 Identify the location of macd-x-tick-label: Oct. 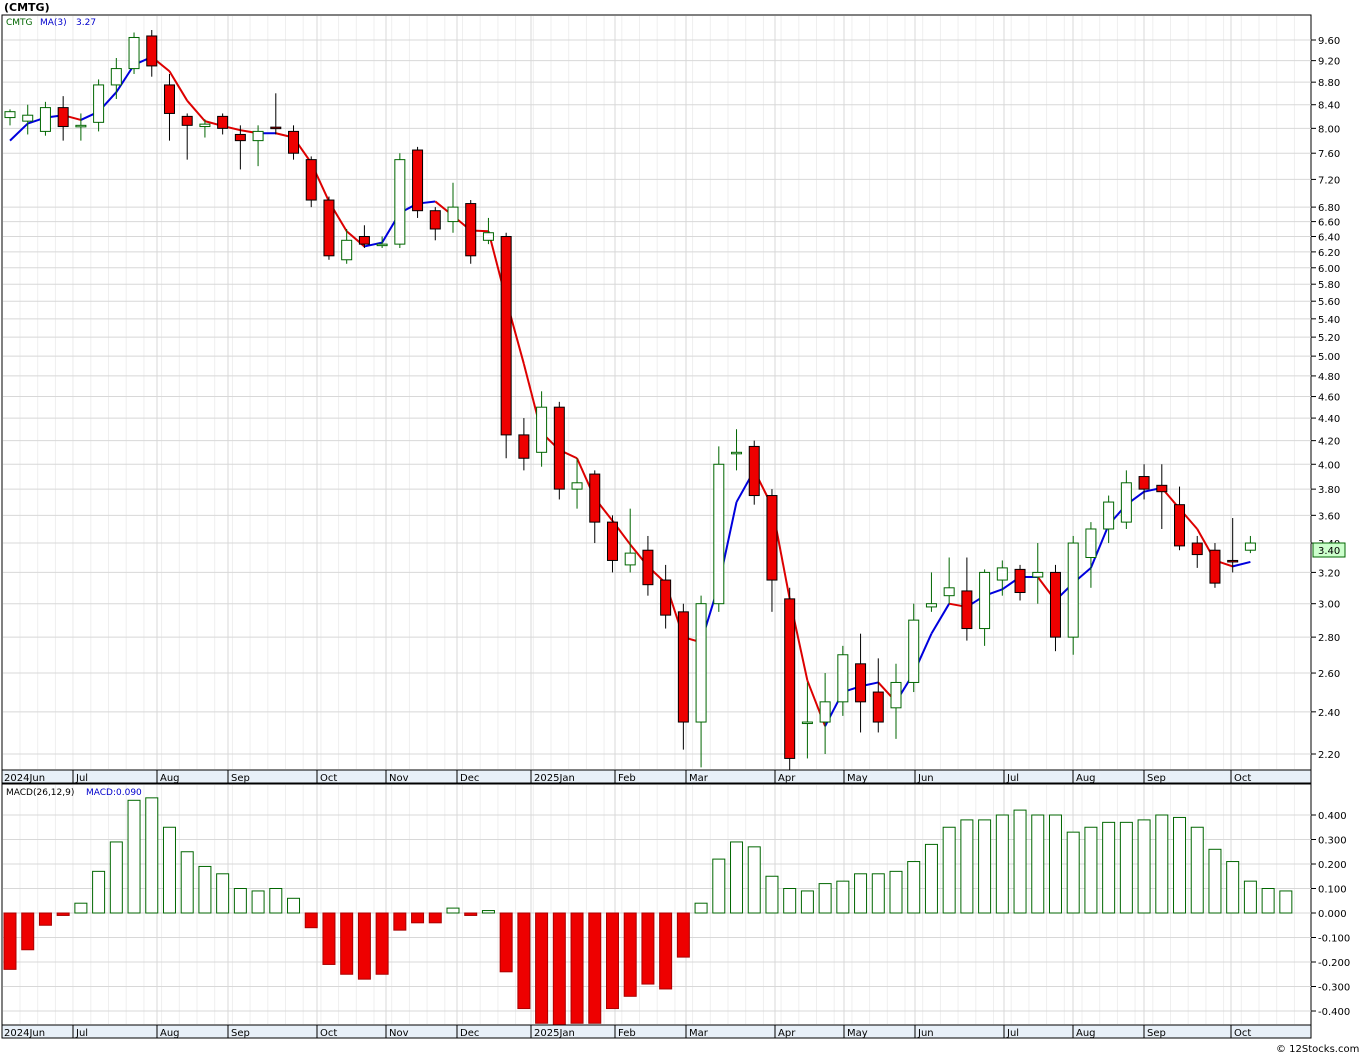
(1242, 1033).